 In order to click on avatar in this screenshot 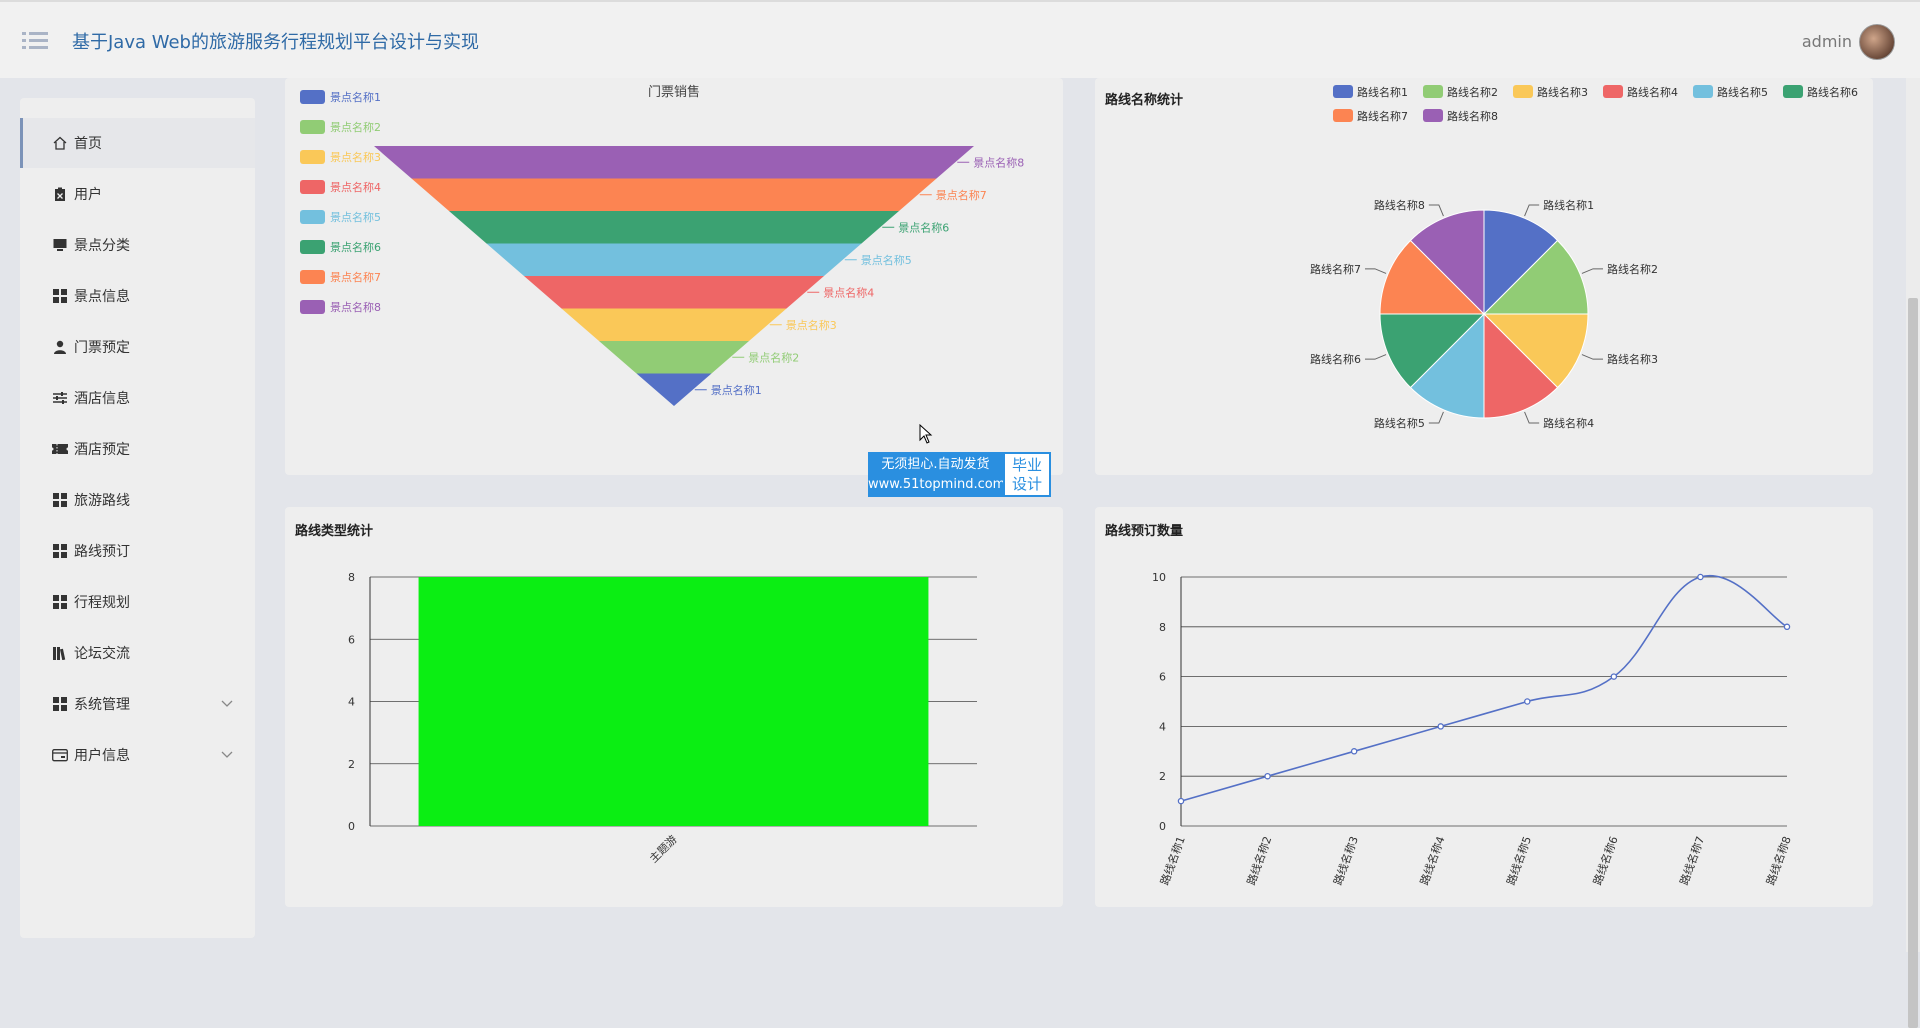, I will do `click(1877, 42)`.